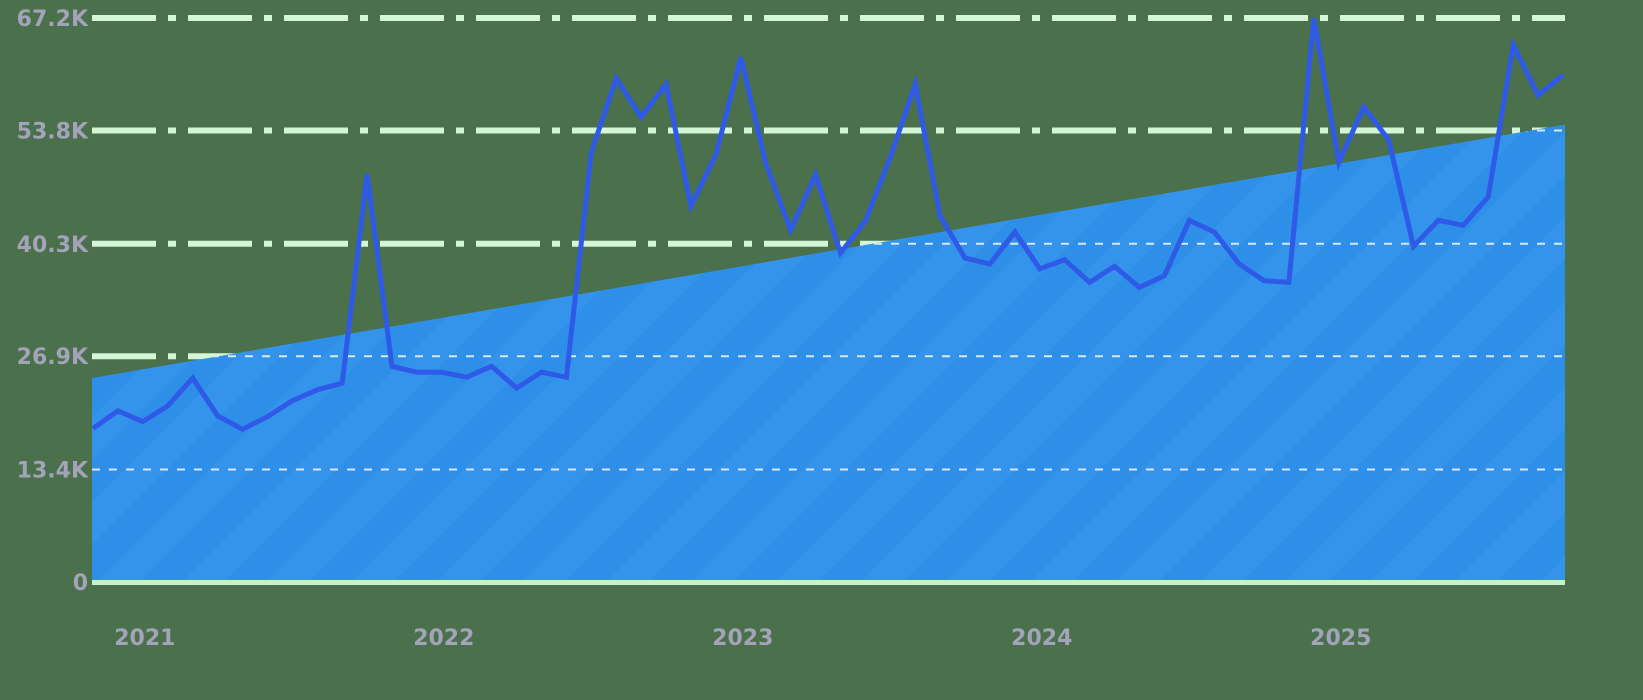 This screenshot has width=1643, height=700. Describe the element at coordinates (53, 301) in the screenshot. I see `y-axis-ticks: 0 13.4K 26.9K 40.3K 53.8K 67.2K` at that location.